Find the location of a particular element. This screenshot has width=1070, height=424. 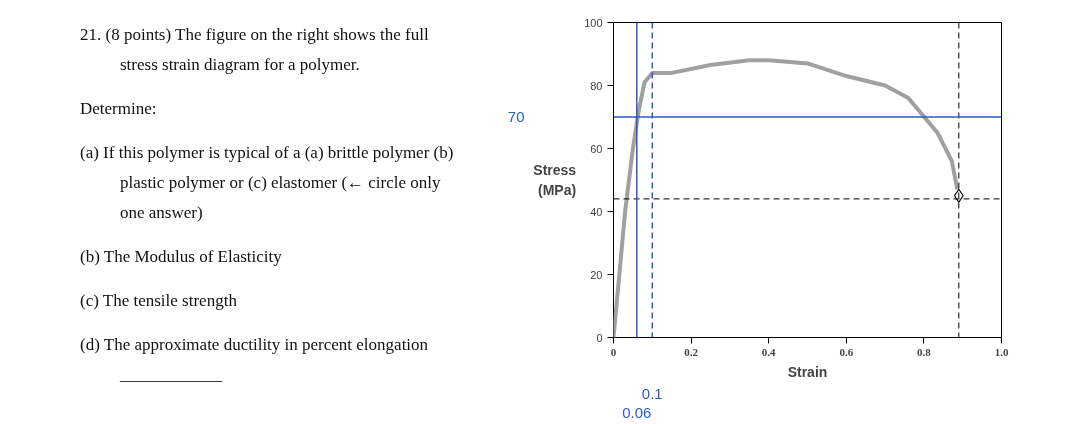

y-tick-label: 0 is located at coordinates (599, 337).